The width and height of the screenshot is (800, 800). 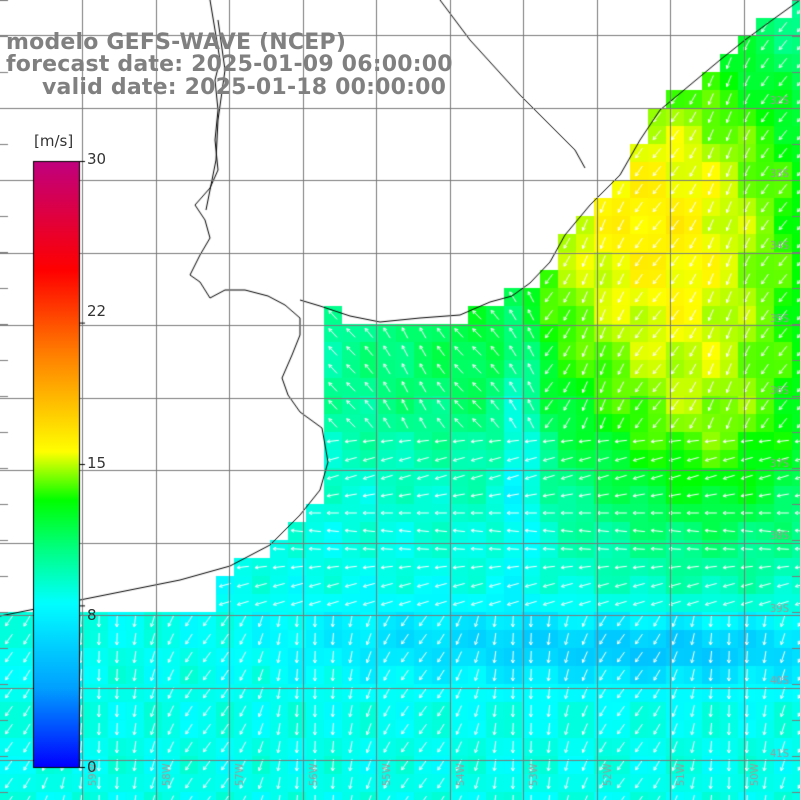 What do you see at coordinates (97, 159) in the screenshot?
I see `colorbar-tick-30: 30` at bounding box center [97, 159].